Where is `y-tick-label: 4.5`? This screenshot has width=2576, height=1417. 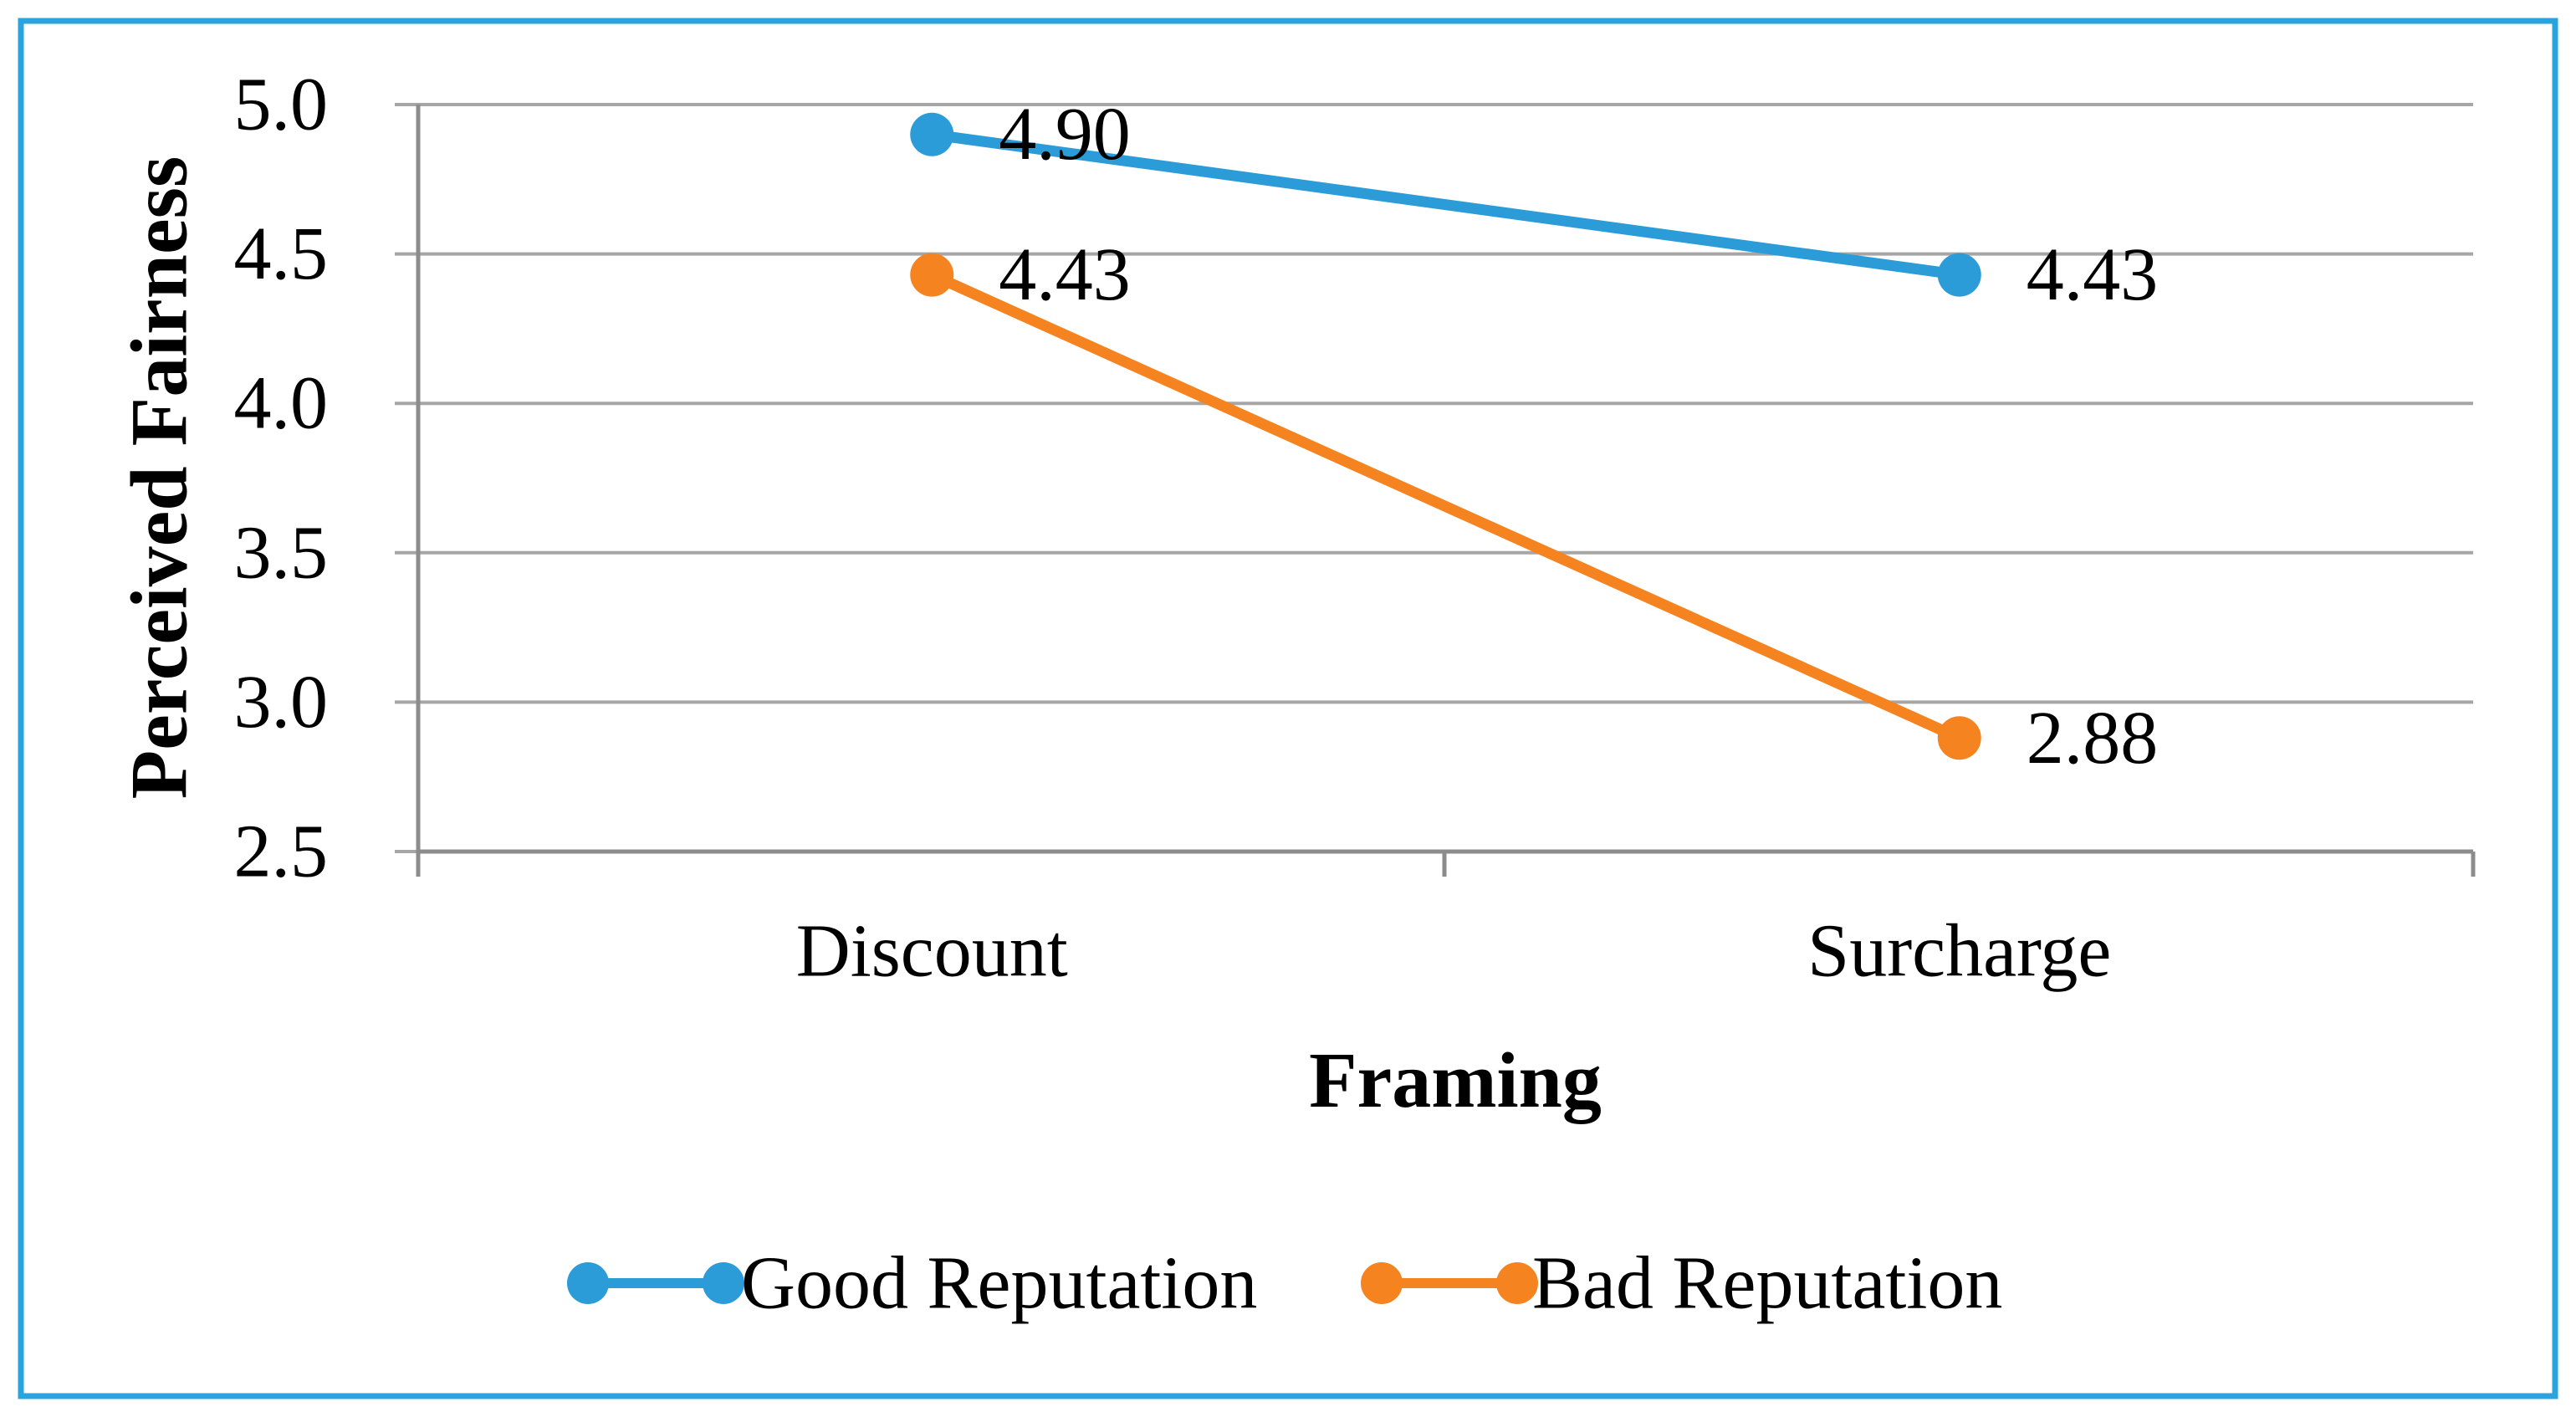 y-tick-label: 4.5 is located at coordinates (281, 253).